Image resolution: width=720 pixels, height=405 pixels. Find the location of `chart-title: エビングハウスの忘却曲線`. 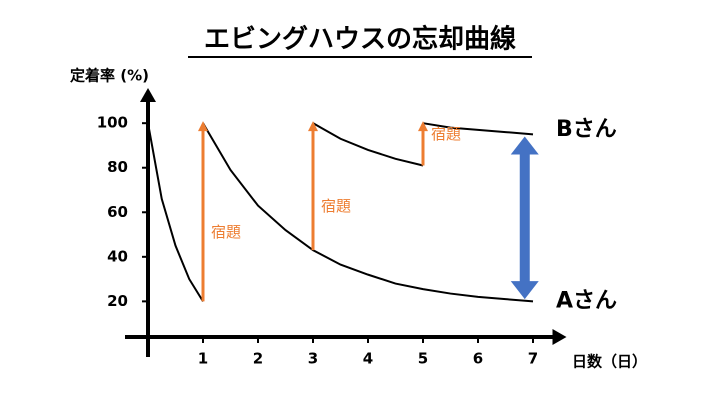

chart-title: エビングハウスの忘却曲線 is located at coordinates (360, 39).